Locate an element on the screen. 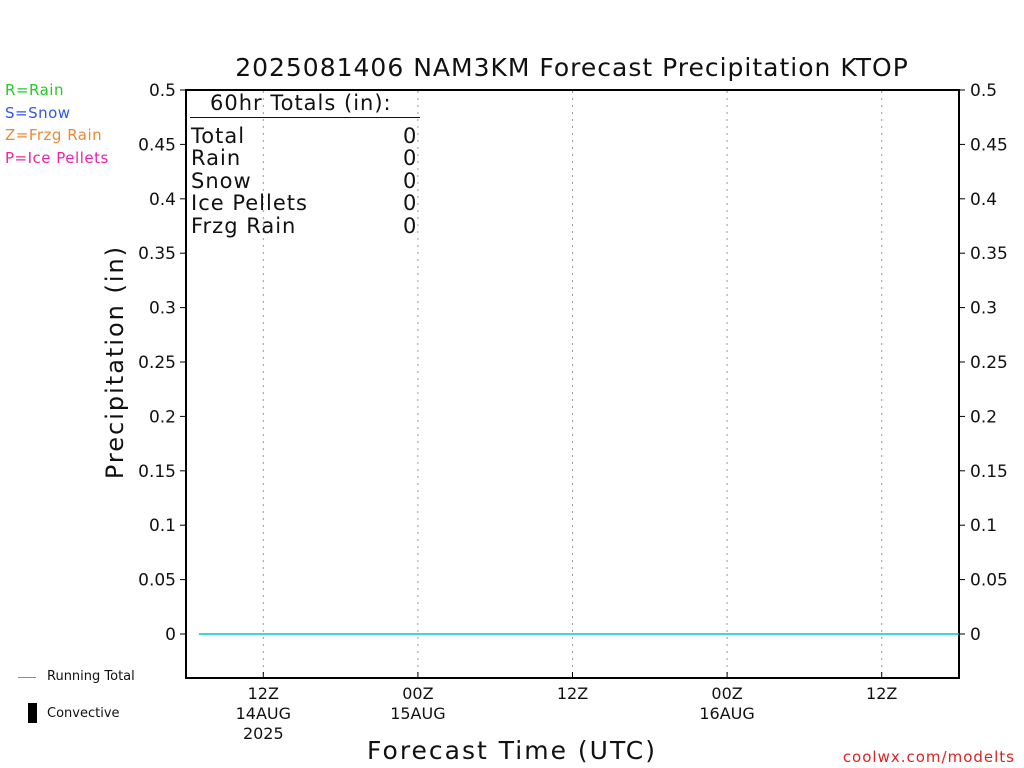 This screenshot has height=768, width=1024. y-tick-label-right: 0.3 is located at coordinates (983, 309).